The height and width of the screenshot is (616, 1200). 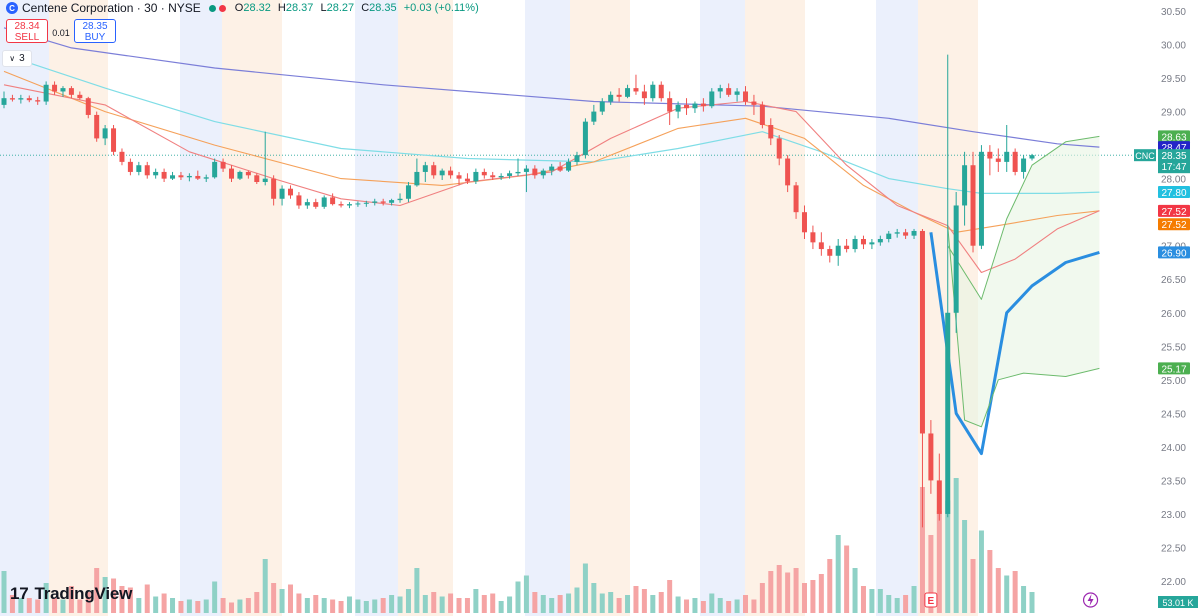 What do you see at coordinates (95, 26) in the screenshot?
I see `buy-price: 28.35` at bounding box center [95, 26].